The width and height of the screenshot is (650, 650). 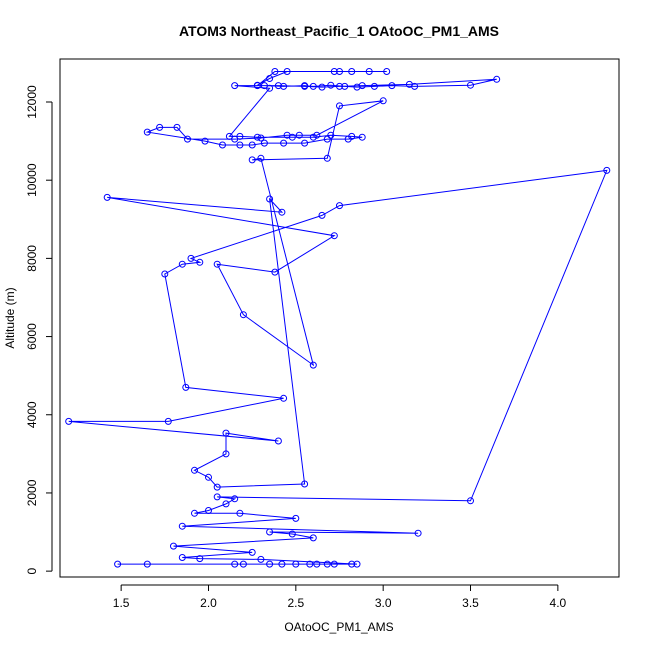 I want to click on x-axis: 1.5 2.0 2.5 3.0 3.5 4.0, so click(x=340, y=597).